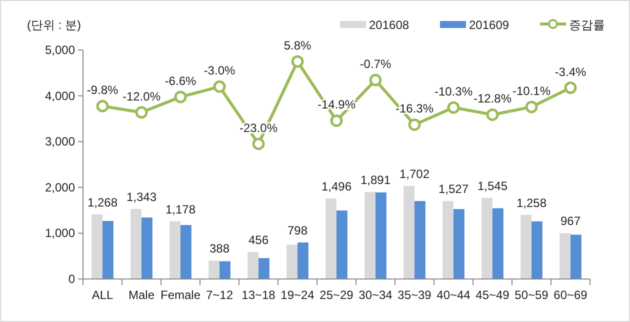 Image resolution: width=630 pixels, height=322 pixels. What do you see at coordinates (219, 249) in the screenshot?
I see `data-label: 388` at bounding box center [219, 249].